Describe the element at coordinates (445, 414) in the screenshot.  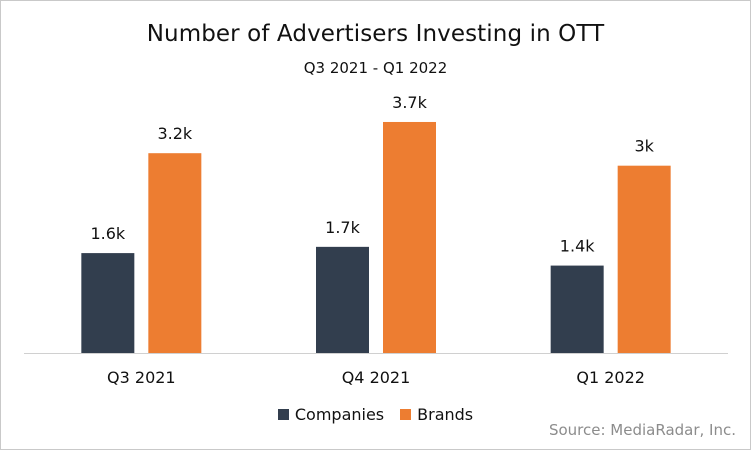
I see `legend-label-brands: Brands` at that location.